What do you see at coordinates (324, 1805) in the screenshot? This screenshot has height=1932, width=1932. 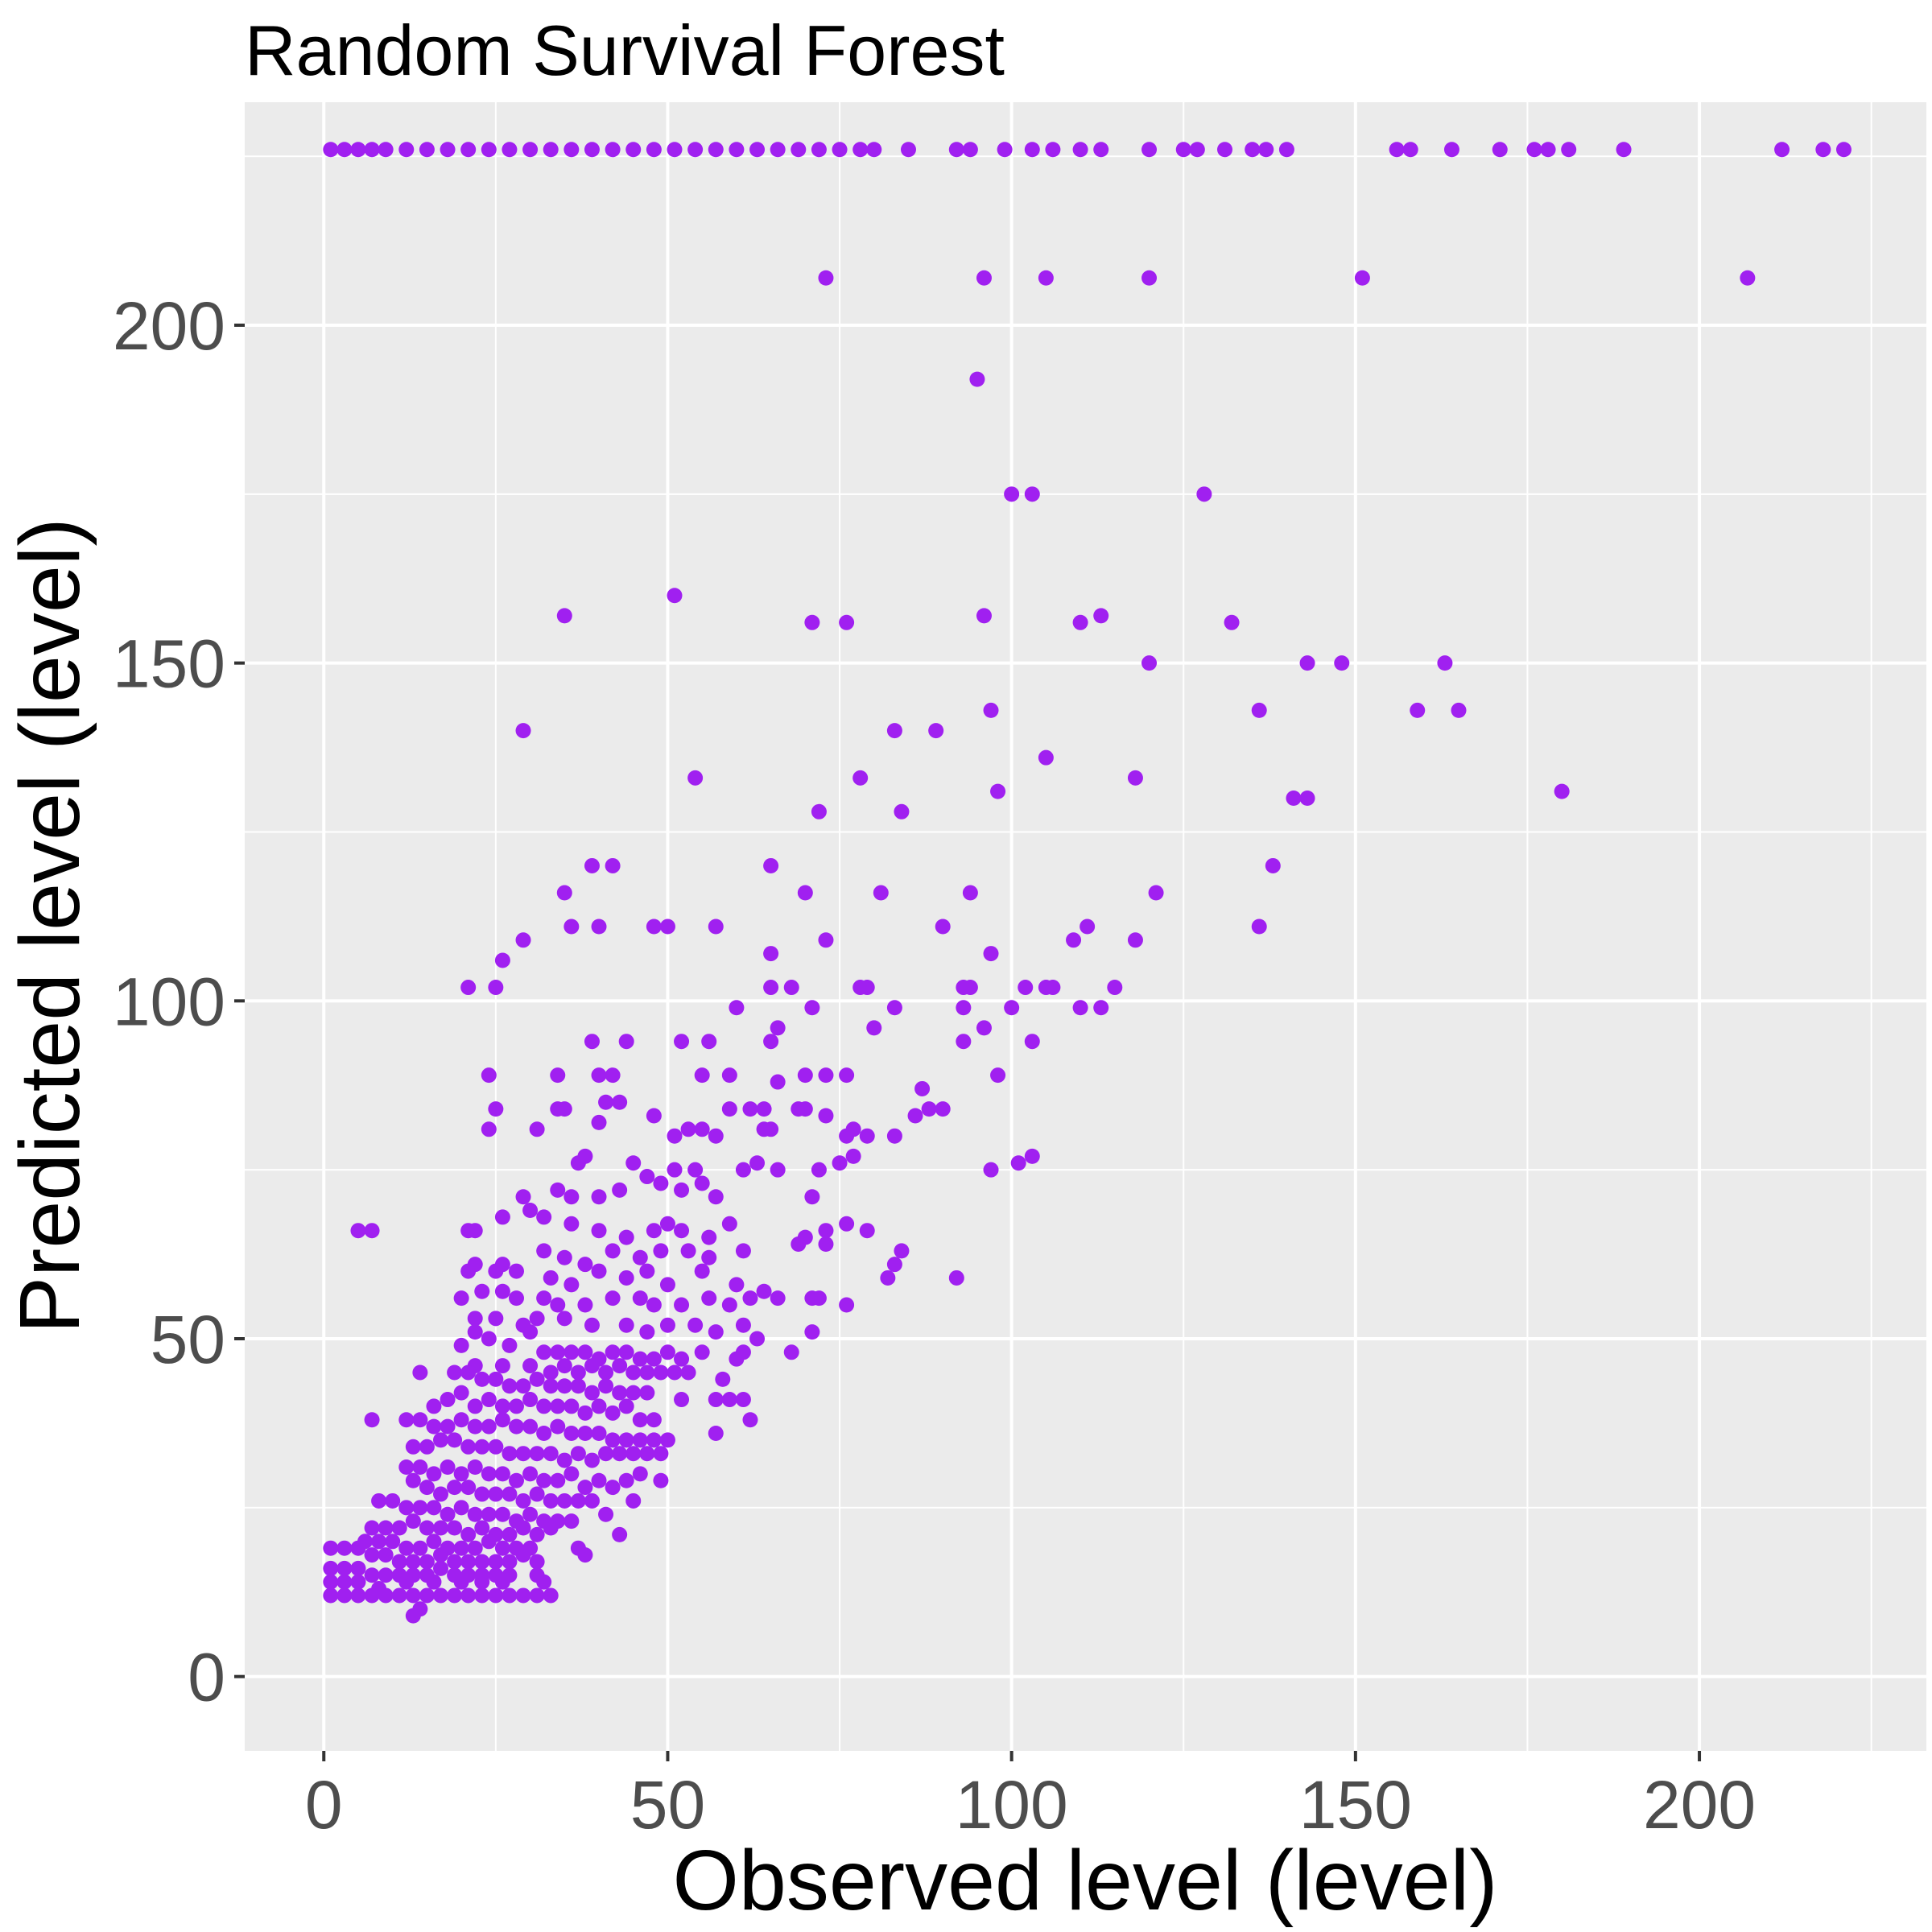 I see `x-tick-label: 0` at bounding box center [324, 1805].